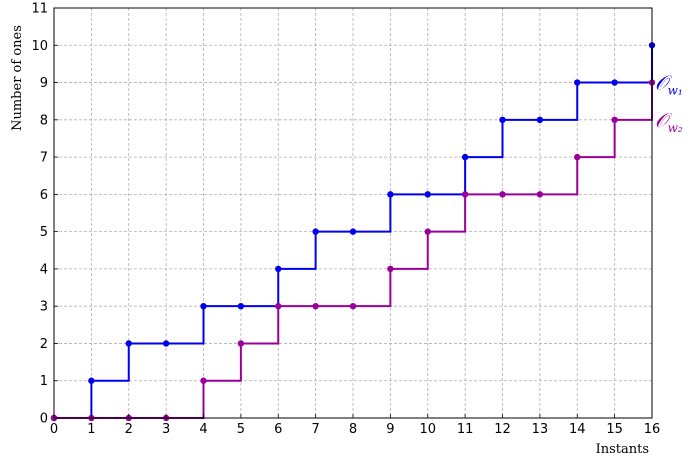 This screenshot has height=462, width=699. What do you see at coordinates (44, 158) in the screenshot?
I see `y-tick-label: 7` at bounding box center [44, 158].